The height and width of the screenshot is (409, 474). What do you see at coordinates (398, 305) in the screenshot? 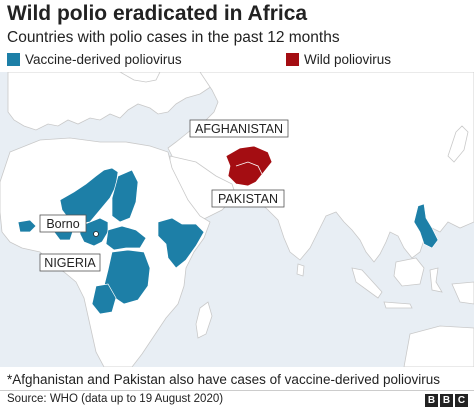
I see `land-java` at bounding box center [398, 305].